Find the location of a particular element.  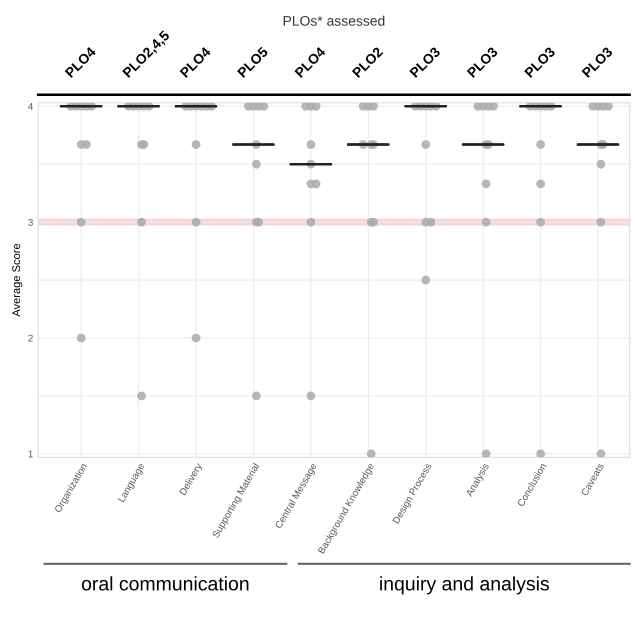

y-axis-title: Average Score is located at coordinates (17, 280).